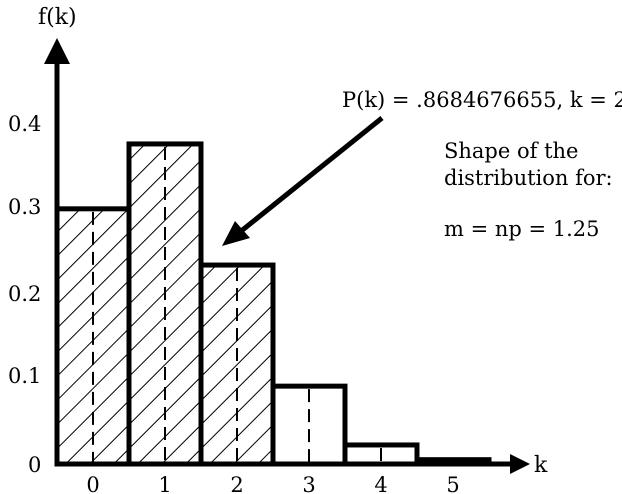 This screenshot has height=494, width=622. What do you see at coordinates (272, 483) in the screenshot?
I see `x-ticks-group: 0 1 2 3 4 5` at bounding box center [272, 483].